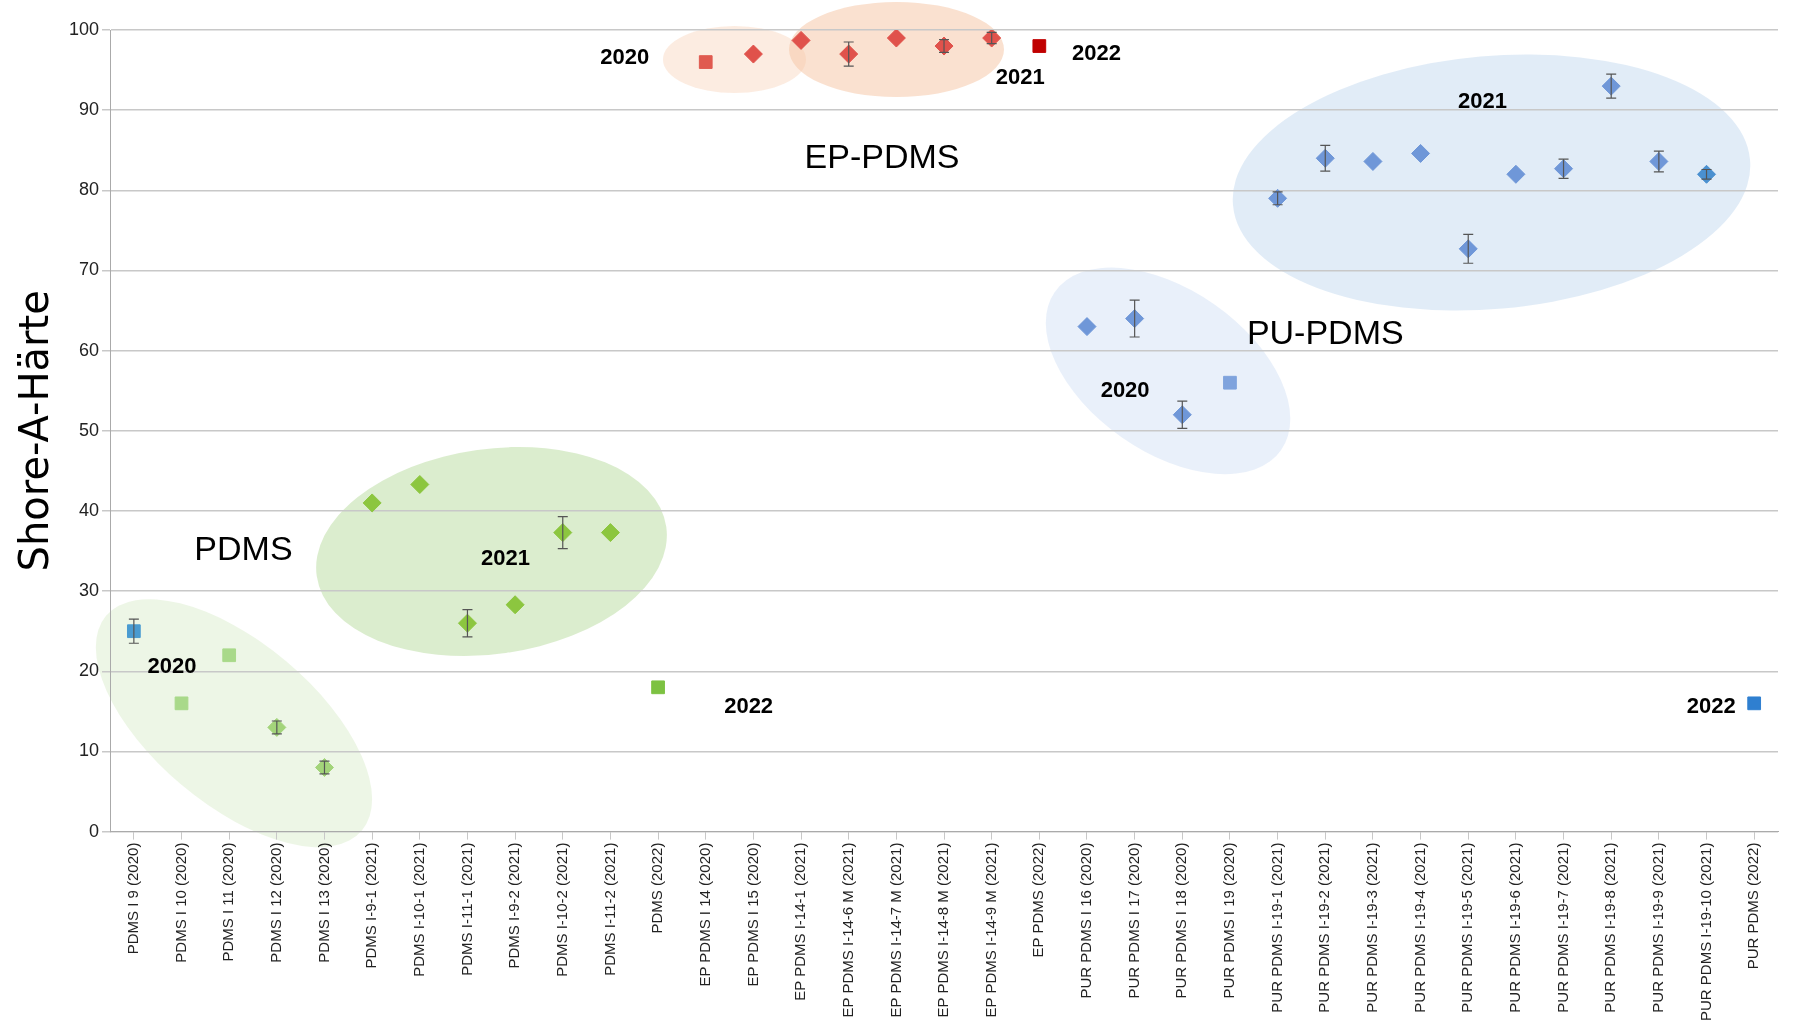 The height and width of the screenshot is (1034, 1798). Describe the element at coordinates (1515, 927) in the screenshot. I see `x-tick-label: PUR PDMS I-19-6 (2021)` at that location.